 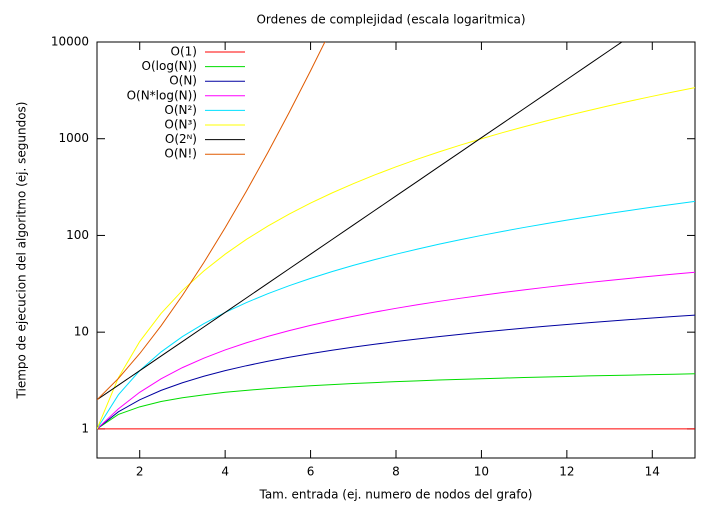 What do you see at coordinates (140, 472) in the screenshot?
I see `x-tick-label: 2` at bounding box center [140, 472].